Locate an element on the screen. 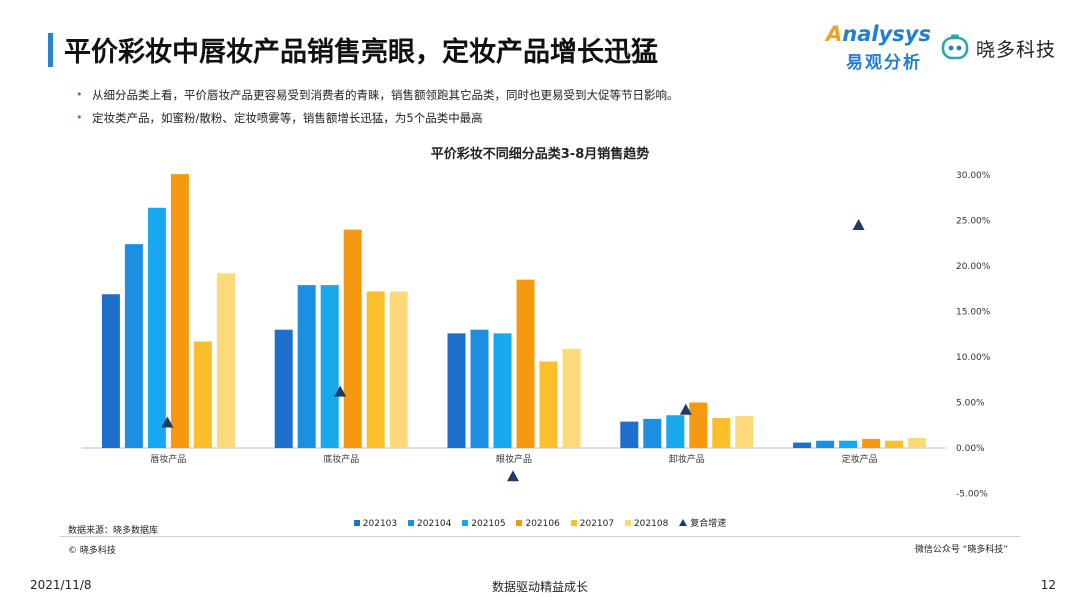 The height and width of the screenshot is (608, 1080). x-tick-label: 唇妆产品 is located at coordinates (168, 459).